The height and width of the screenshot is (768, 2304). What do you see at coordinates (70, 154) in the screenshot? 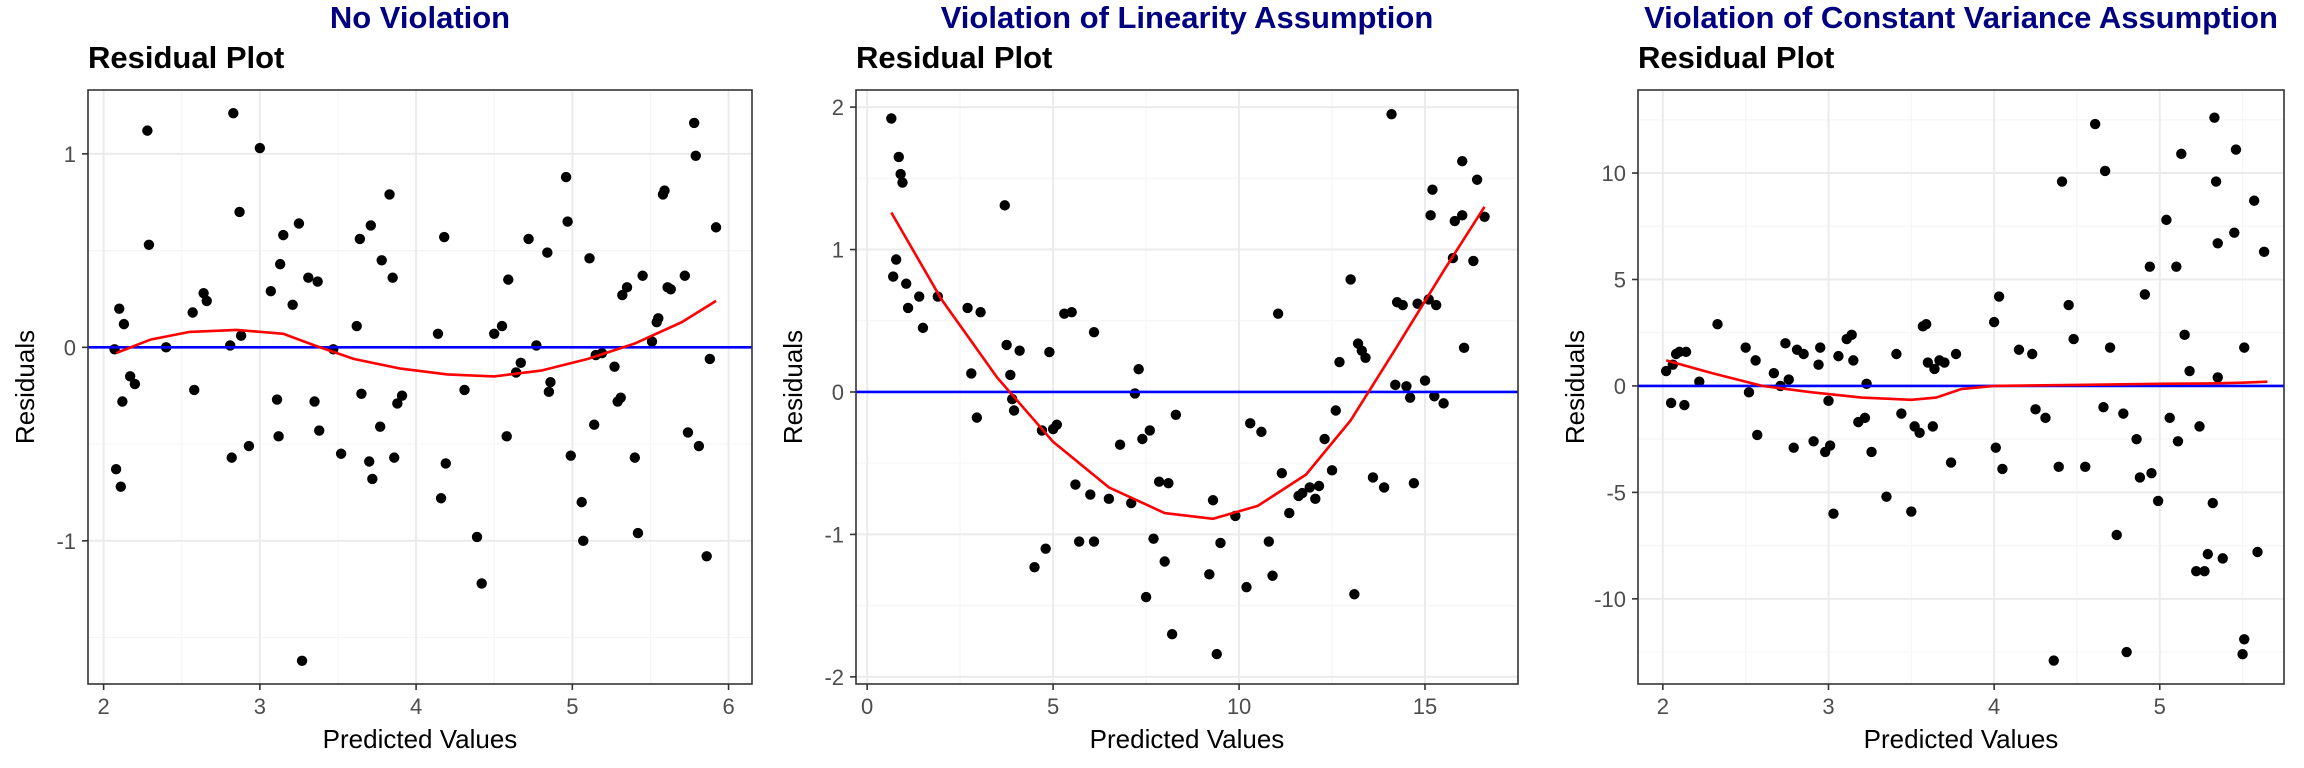
I see `y-tick-label: 1` at bounding box center [70, 154].